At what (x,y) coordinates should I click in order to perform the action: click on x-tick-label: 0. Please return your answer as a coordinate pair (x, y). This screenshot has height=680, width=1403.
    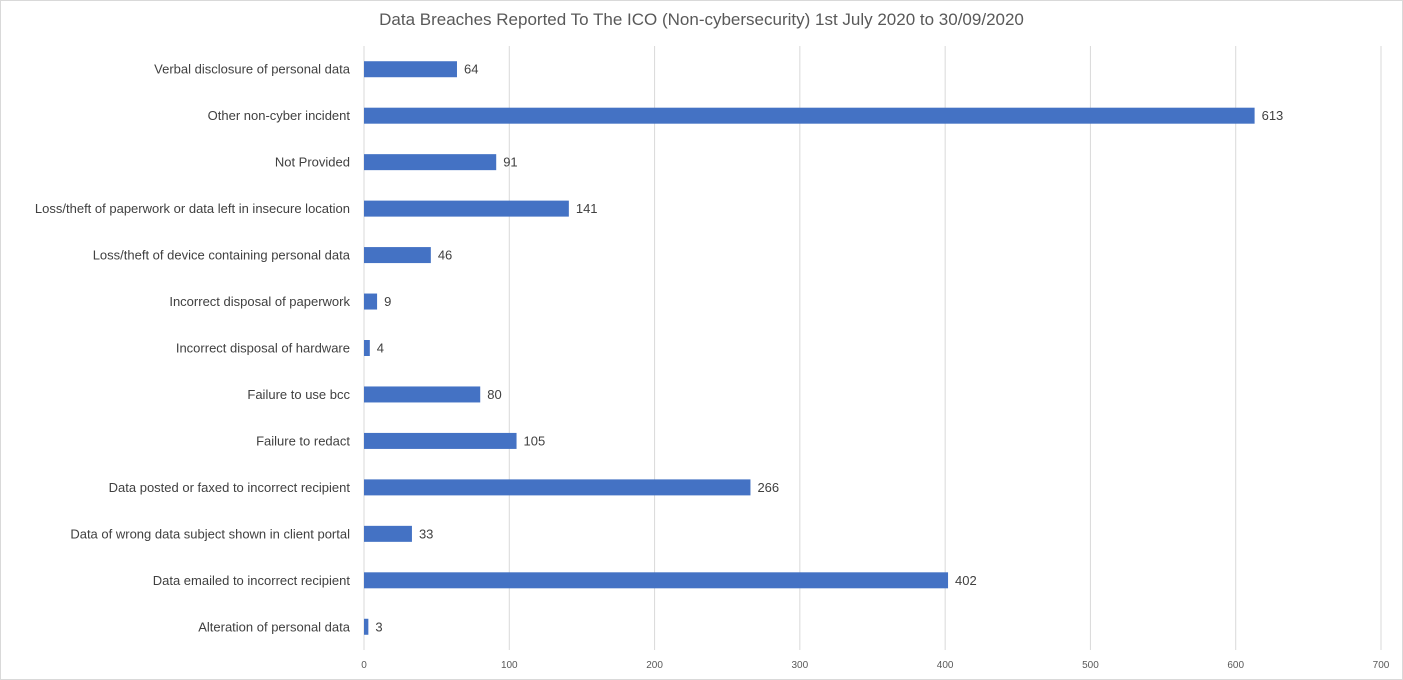
    Looking at the image, I should click on (364, 665).